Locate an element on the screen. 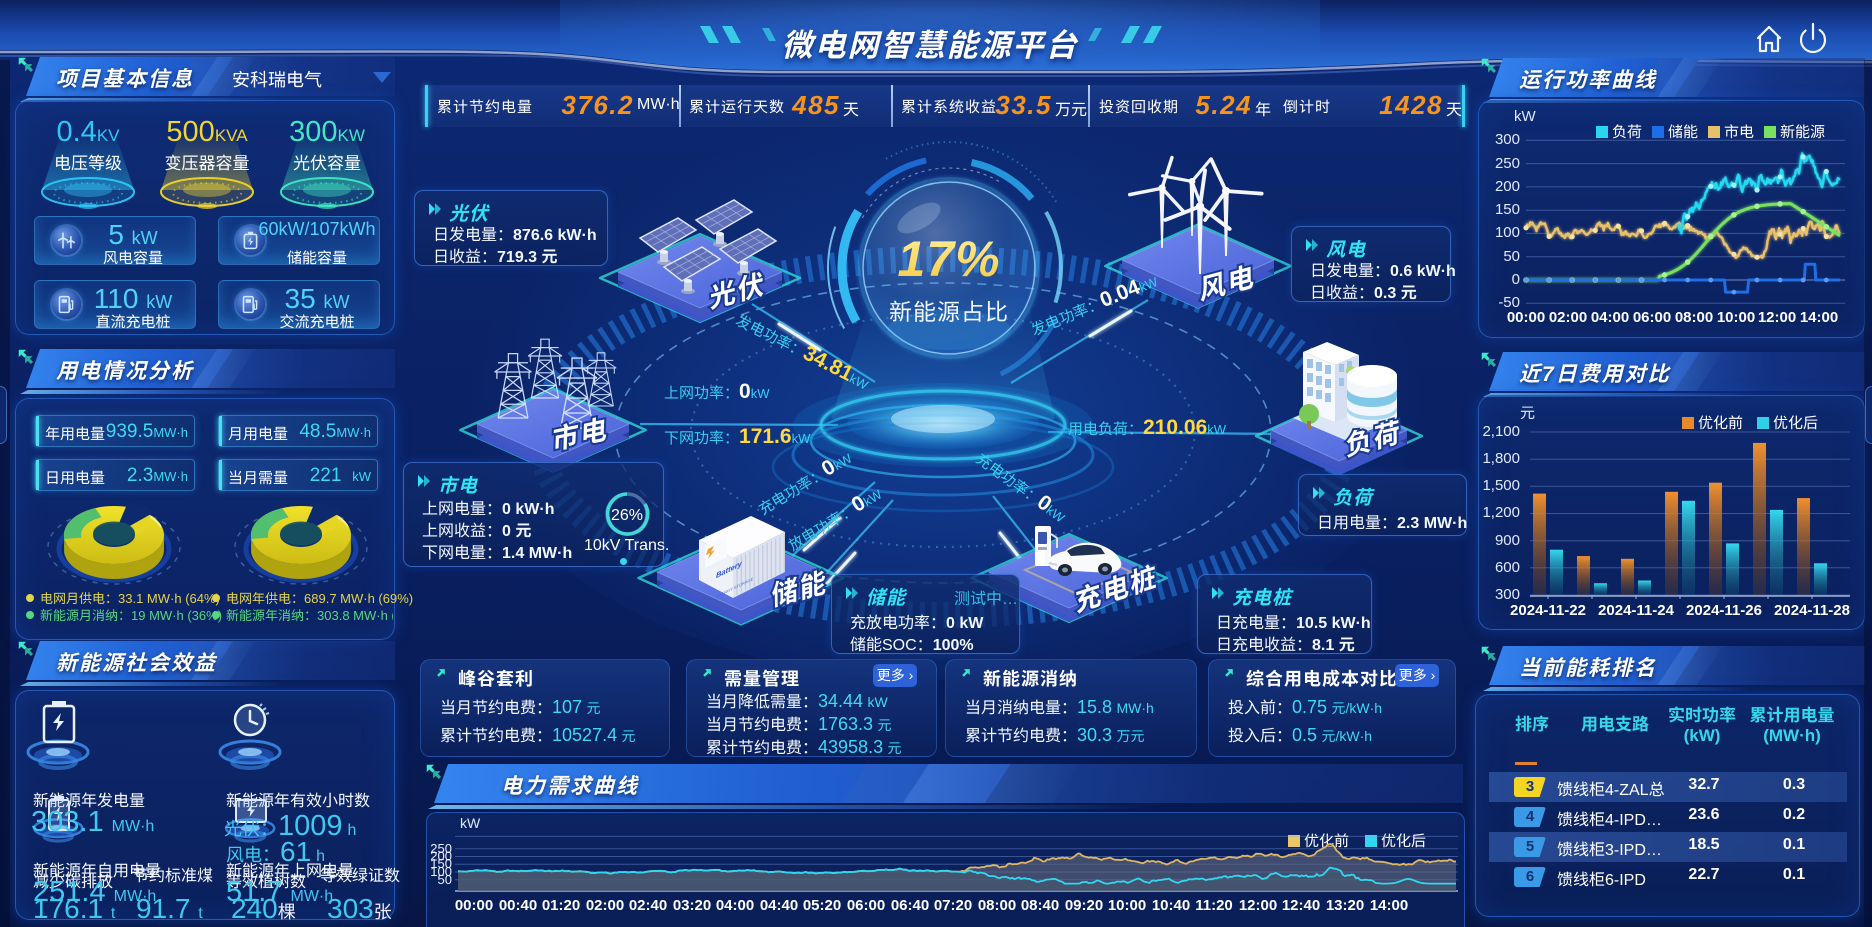 This screenshot has height=927, width=1872. svg-text: 250 is located at coordinates (441, 848).